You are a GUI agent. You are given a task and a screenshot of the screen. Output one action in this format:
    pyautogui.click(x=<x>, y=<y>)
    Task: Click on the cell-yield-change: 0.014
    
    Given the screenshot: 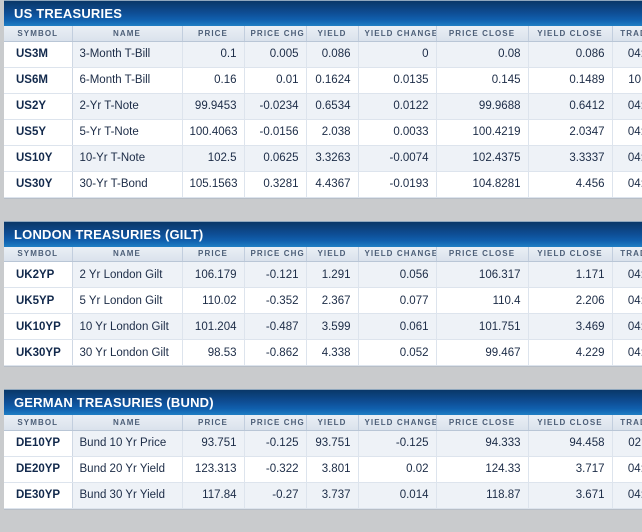 What is the action you would take?
    pyautogui.click(x=397, y=495)
    